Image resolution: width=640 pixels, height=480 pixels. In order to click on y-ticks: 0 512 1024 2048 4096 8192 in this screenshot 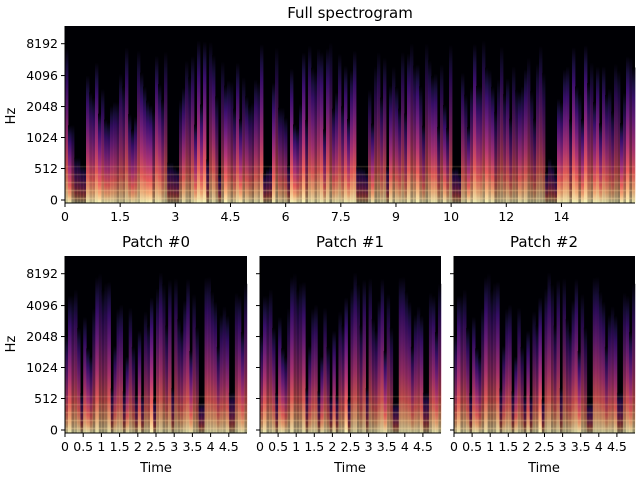, I will do `click(45, 351)`.